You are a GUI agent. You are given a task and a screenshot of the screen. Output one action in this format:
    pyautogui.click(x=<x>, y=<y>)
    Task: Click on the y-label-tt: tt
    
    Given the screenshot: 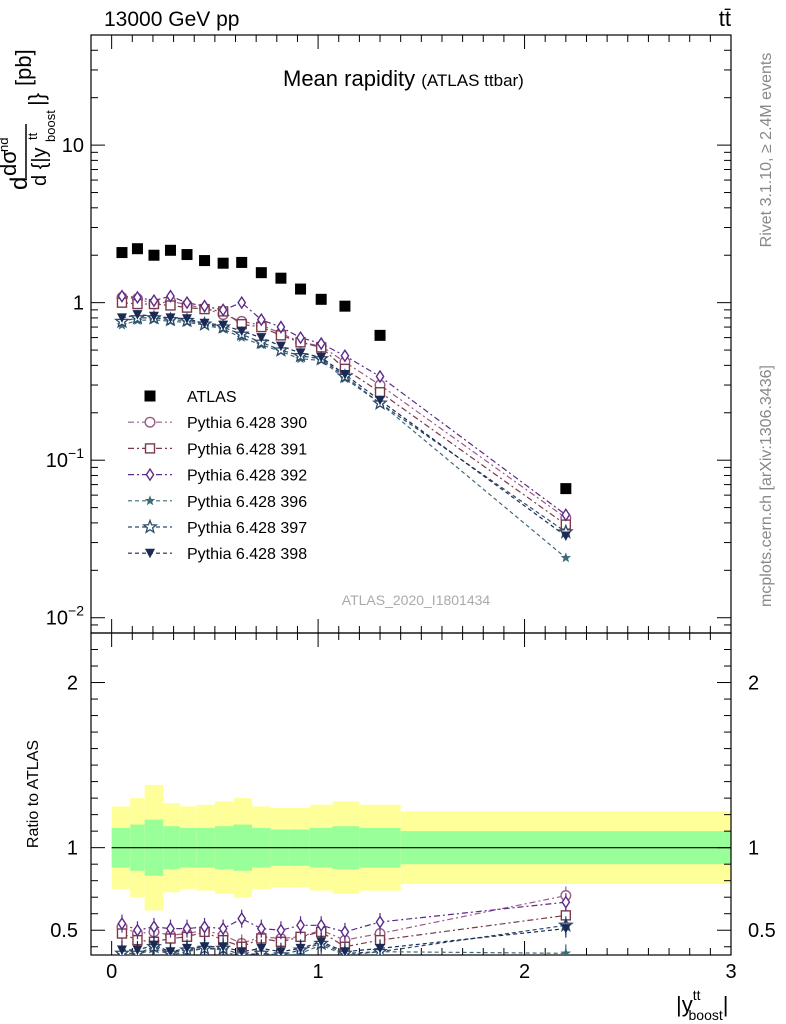 What is the action you would take?
    pyautogui.click(x=32, y=136)
    